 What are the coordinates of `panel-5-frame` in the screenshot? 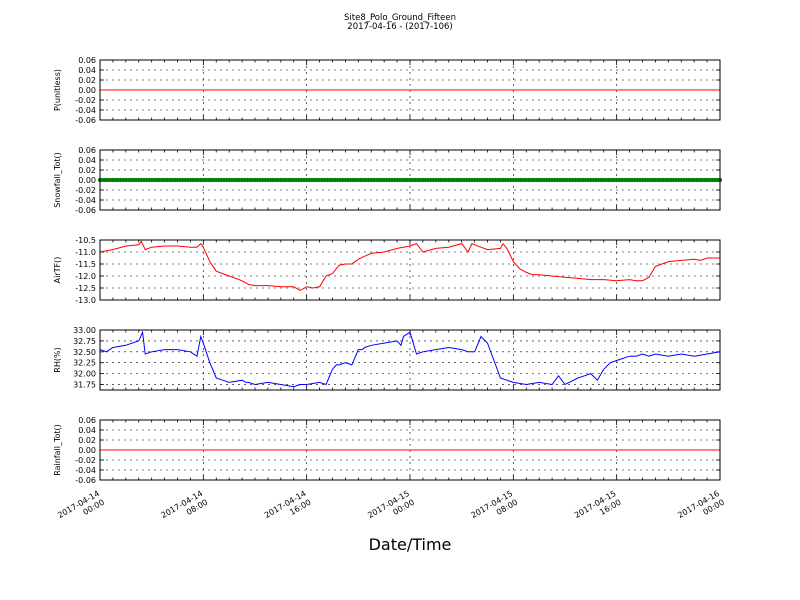 It's located at (410, 450).